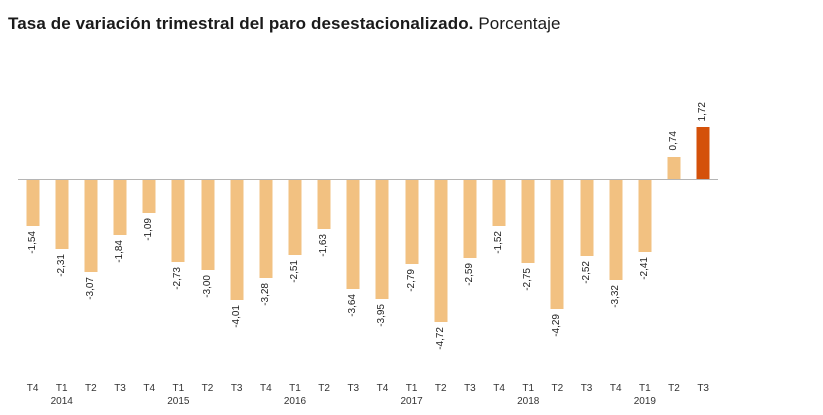 Image resolution: width=823 pixels, height=415 pixels. What do you see at coordinates (644, 269) in the screenshot?
I see `bar-value-label: -2,41` at bounding box center [644, 269].